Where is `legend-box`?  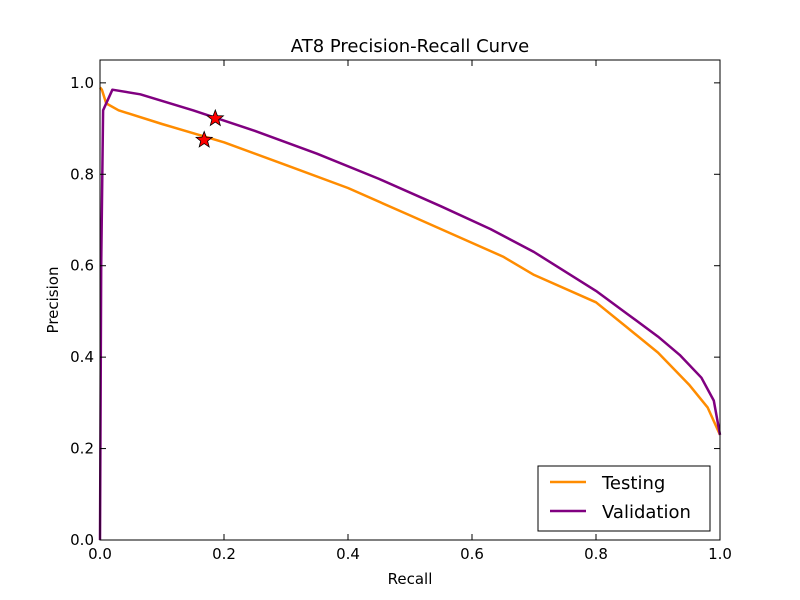 legend-box is located at coordinates (624, 498).